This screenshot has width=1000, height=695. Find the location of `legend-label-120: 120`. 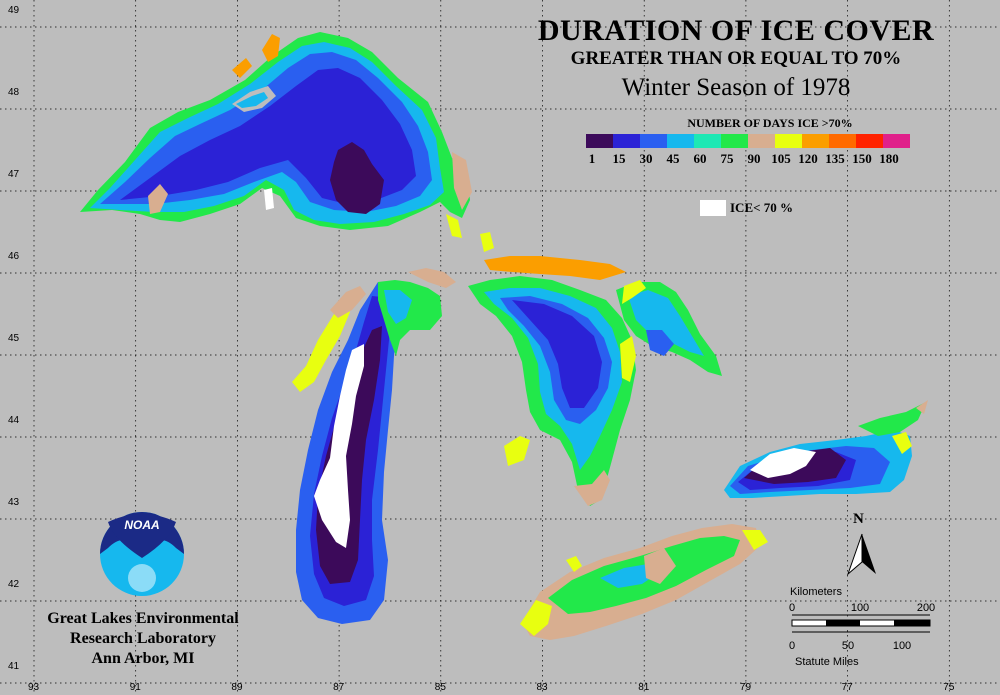

legend-label-120: 120 is located at coordinates (808, 158).